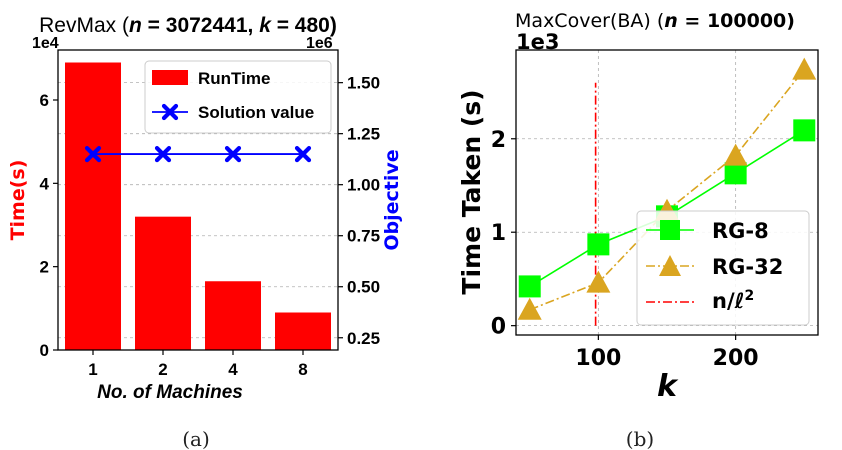 Image resolution: width=842 pixels, height=450 pixels. What do you see at coordinates (233, 369) in the screenshot?
I see `chart-a-x-tick-label: 4` at bounding box center [233, 369].